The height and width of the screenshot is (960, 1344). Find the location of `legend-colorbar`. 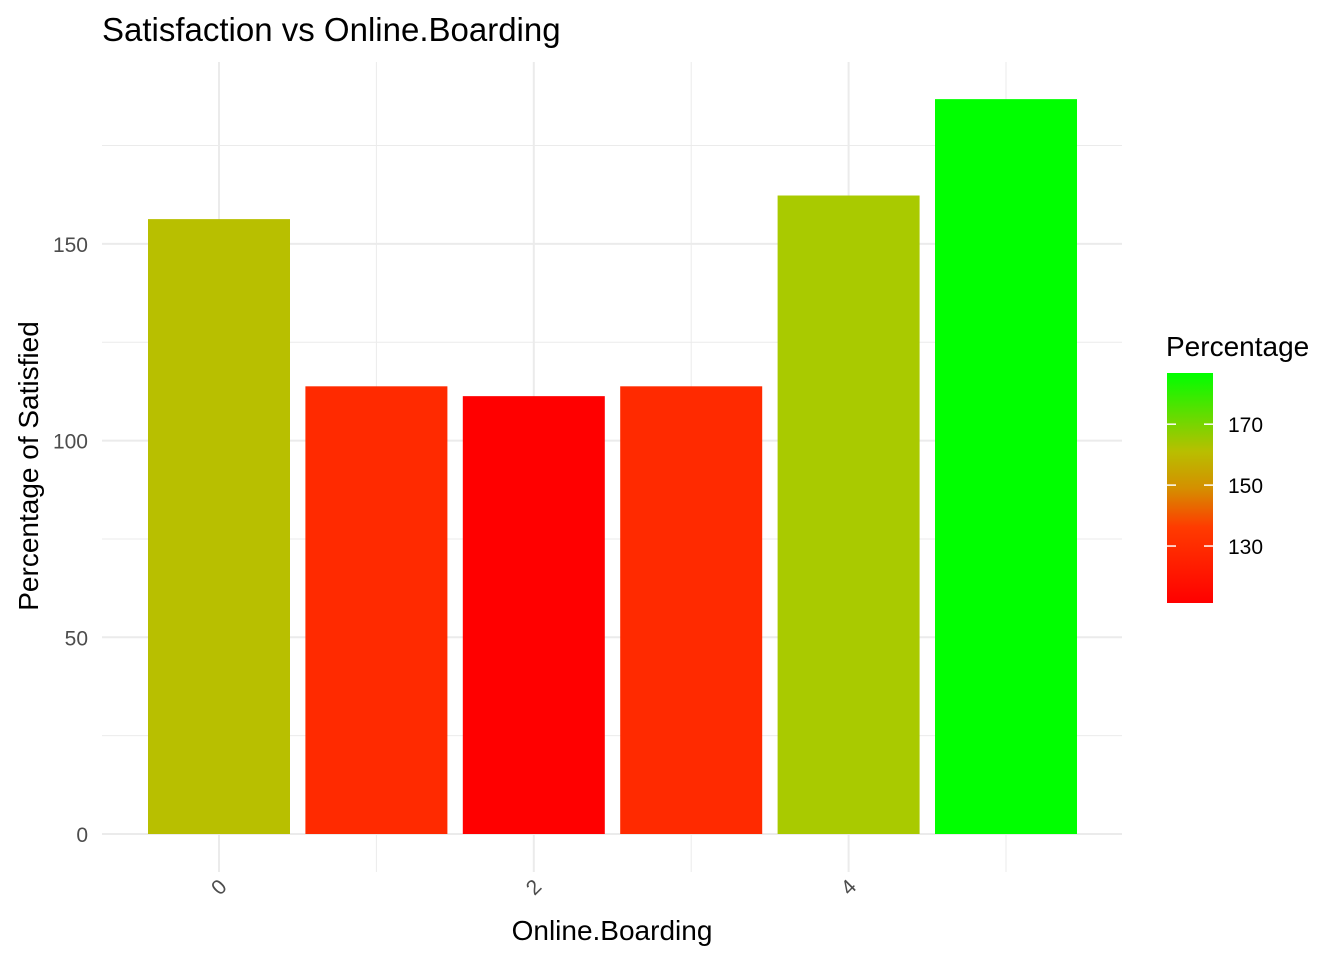

legend-colorbar is located at coordinates (1190, 488).